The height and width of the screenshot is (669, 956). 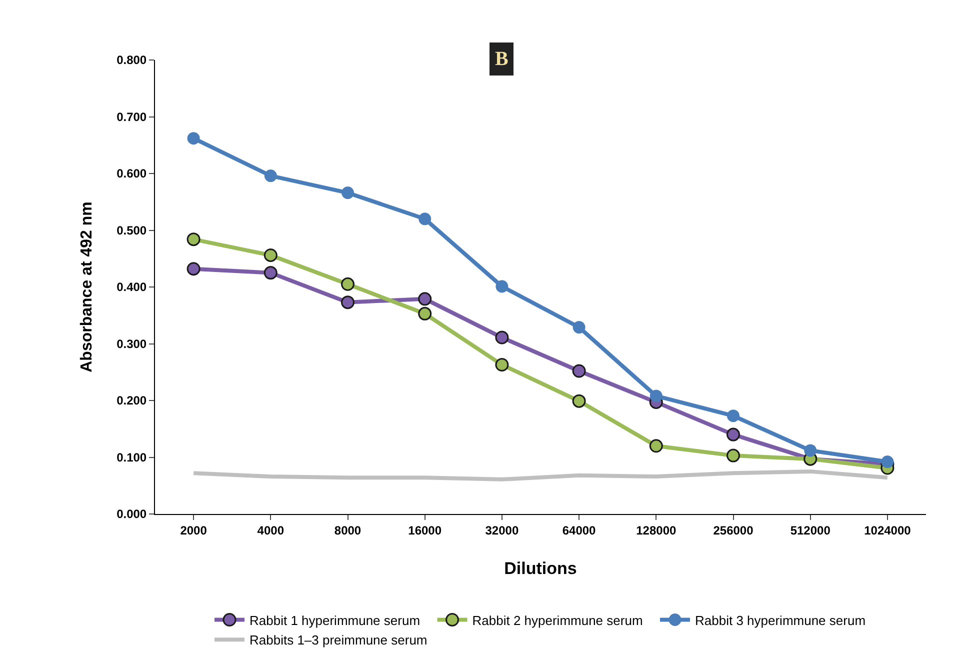 I want to click on x-tick-label: 2000, so click(x=194, y=530).